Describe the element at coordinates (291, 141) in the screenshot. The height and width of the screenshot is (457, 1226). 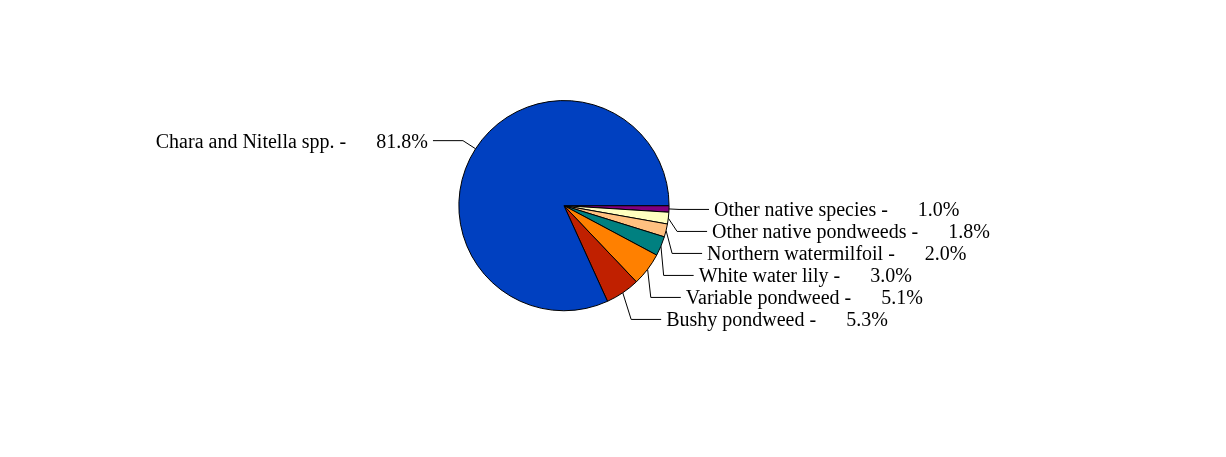
I see `slice-label: Chara and Nitella spp. - 81.8%` at that location.